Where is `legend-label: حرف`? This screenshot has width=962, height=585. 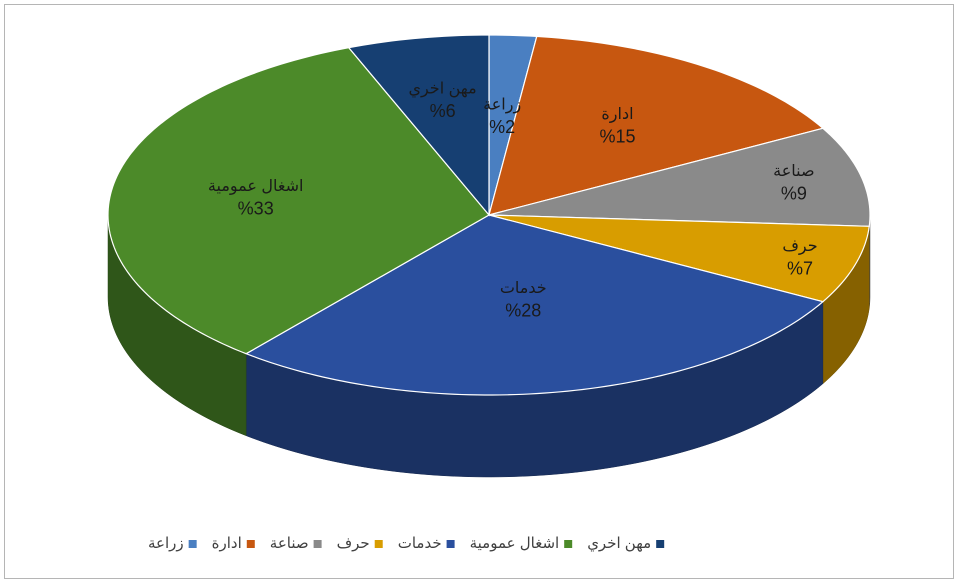
legend-label: حرف is located at coordinates (353, 543).